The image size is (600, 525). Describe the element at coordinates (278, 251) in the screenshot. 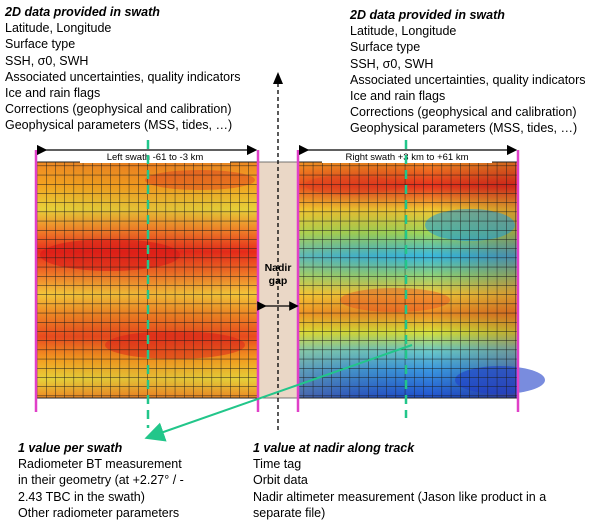

I see `nadir-track-arrow` at that location.